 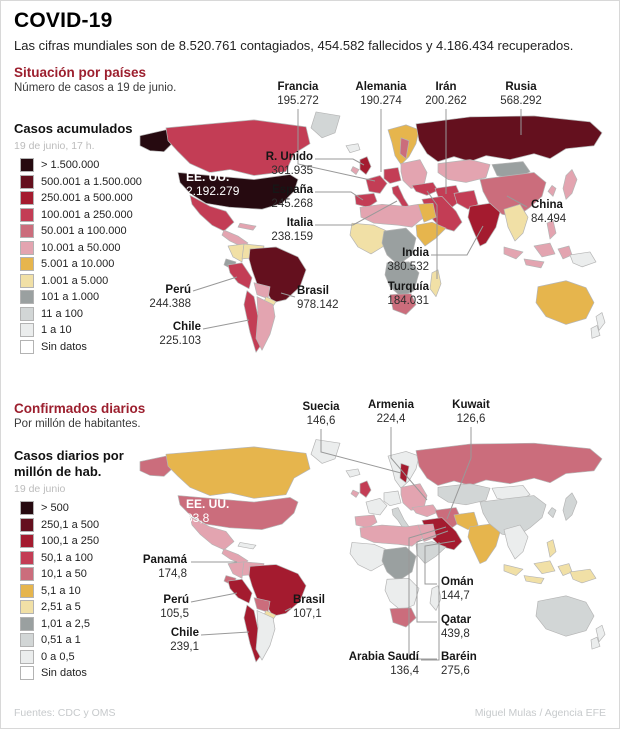 What do you see at coordinates (383, 664) in the screenshot?
I see `callout-arabia-saudi: Arabia Saudí 136,4` at bounding box center [383, 664].